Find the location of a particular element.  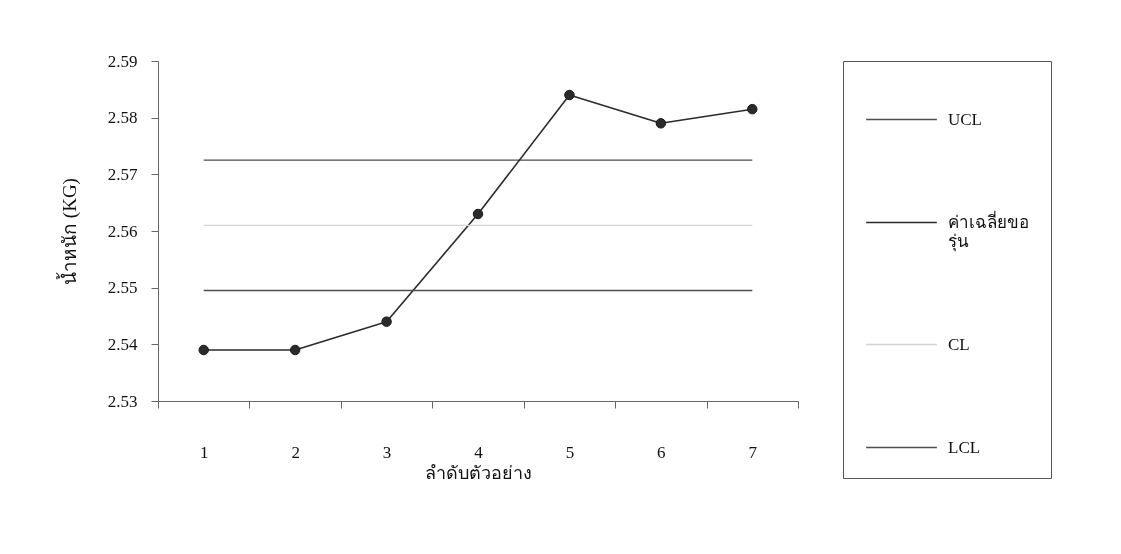

legend-label: ค่าเฉลี่ยขอ รุ่น is located at coordinates (988, 230).